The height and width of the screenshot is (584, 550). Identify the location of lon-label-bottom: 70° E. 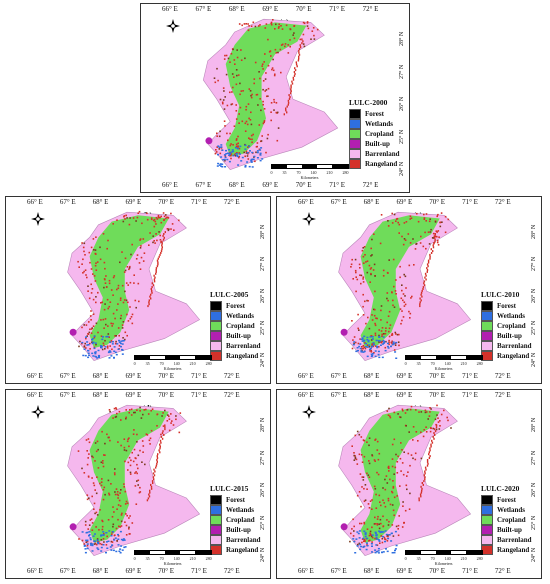
(166, 571).